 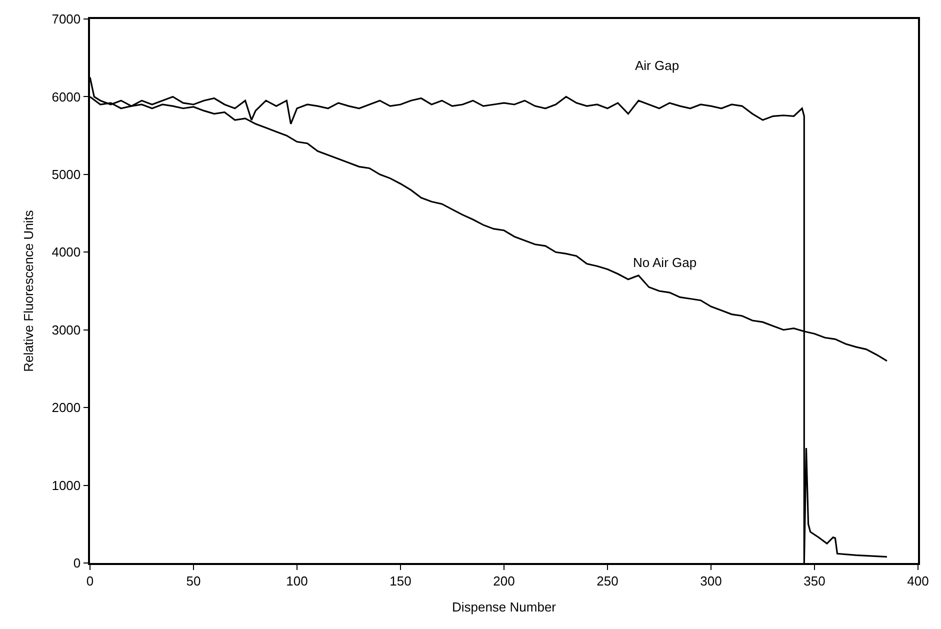 What do you see at coordinates (28, 291) in the screenshot?
I see `y-axis-title: Relative Fluorescence Units` at bounding box center [28, 291].